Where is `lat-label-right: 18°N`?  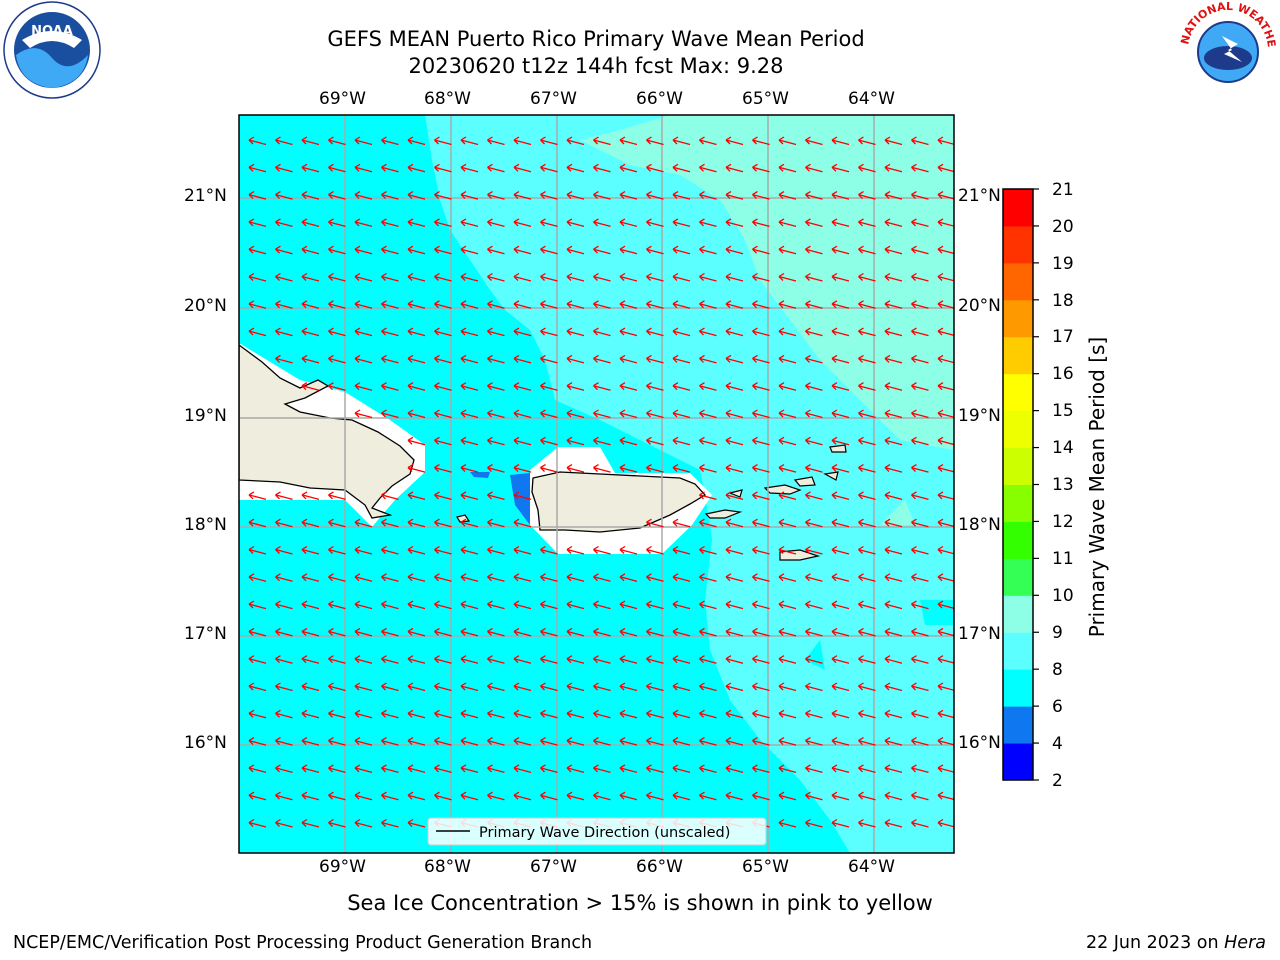
lat-label-right: 18°N is located at coordinates (979, 525).